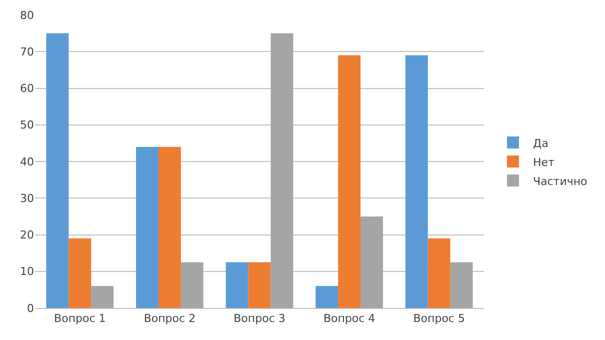  Describe the element at coordinates (27, 51) in the screenshot. I see `y-tick-label: 70` at that location.